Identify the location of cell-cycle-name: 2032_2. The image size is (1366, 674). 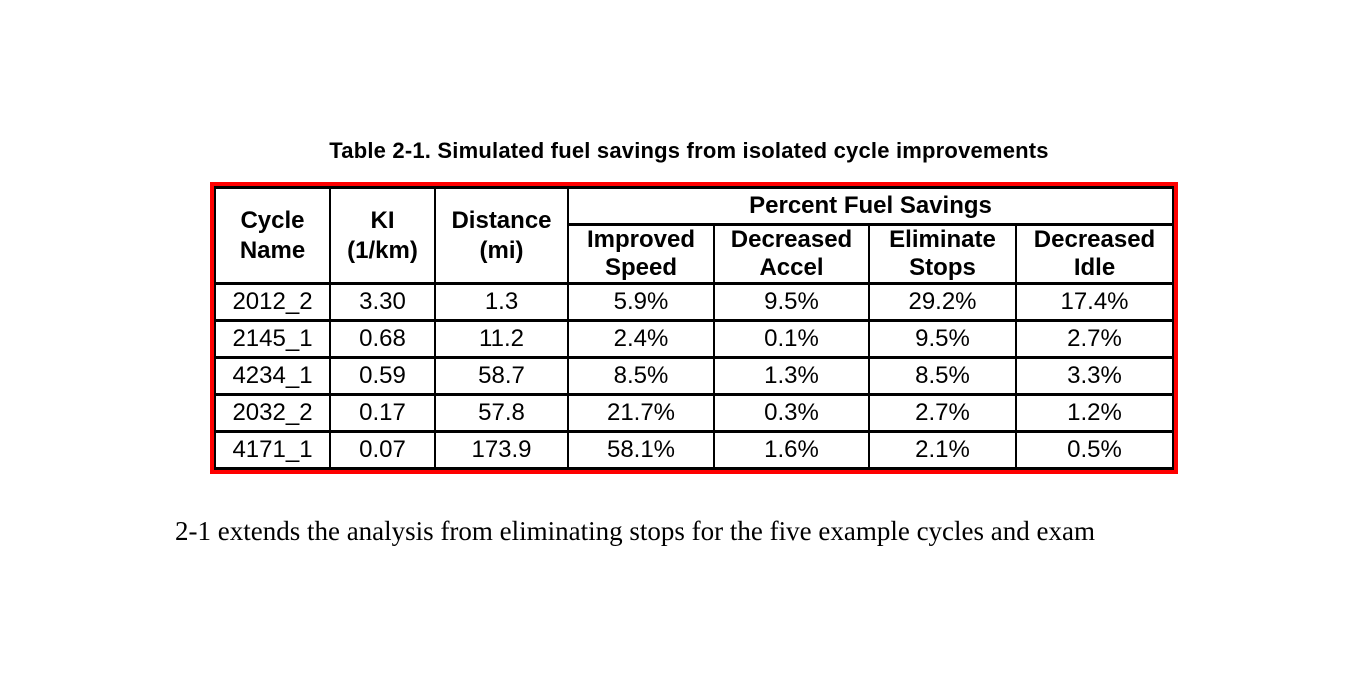
(272, 413).